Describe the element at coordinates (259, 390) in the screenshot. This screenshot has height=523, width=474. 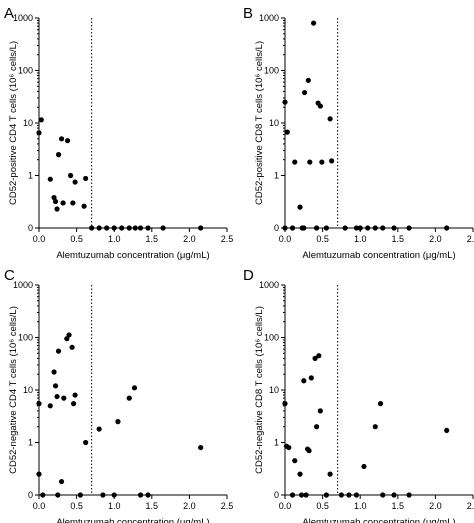
I see `y-axis-title: CD52-negative CD8 T cells (10⁶ cells/L)` at that location.